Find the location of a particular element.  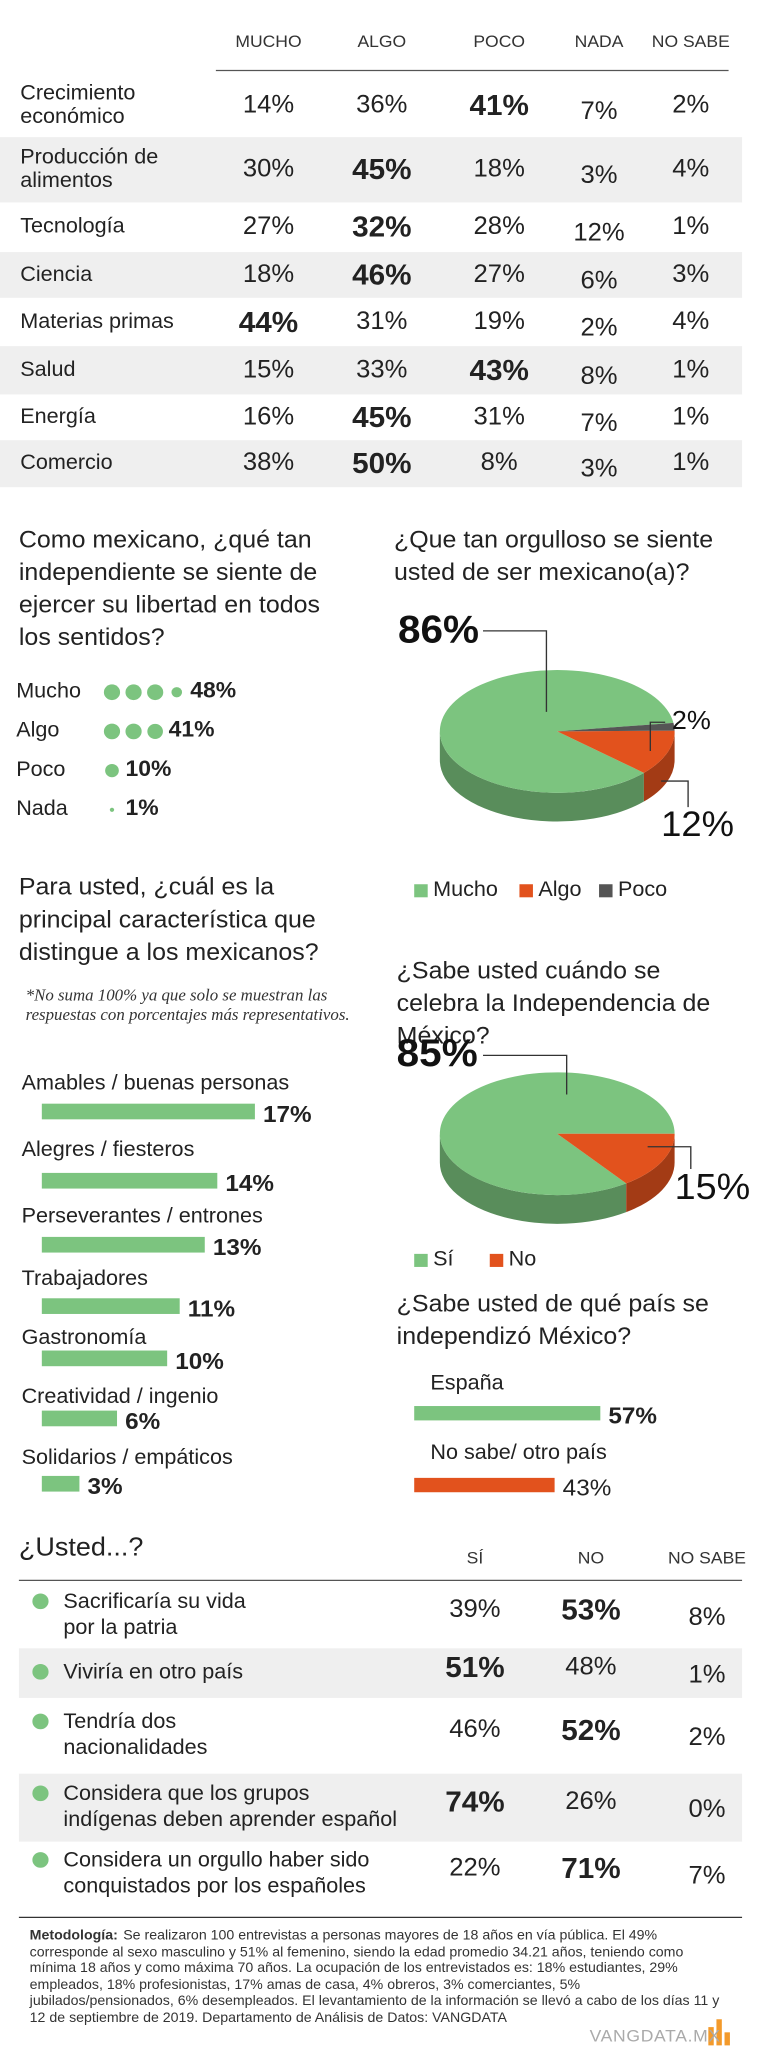

table-cell: 36% is located at coordinates (382, 105).